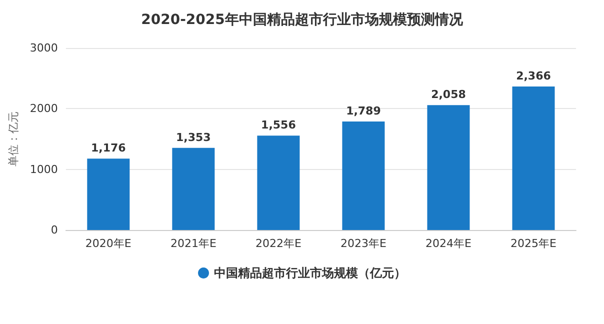 The width and height of the screenshot is (604, 324). Describe the element at coordinates (108, 243) in the screenshot. I see `x-tick-label: 2020年E` at that location.